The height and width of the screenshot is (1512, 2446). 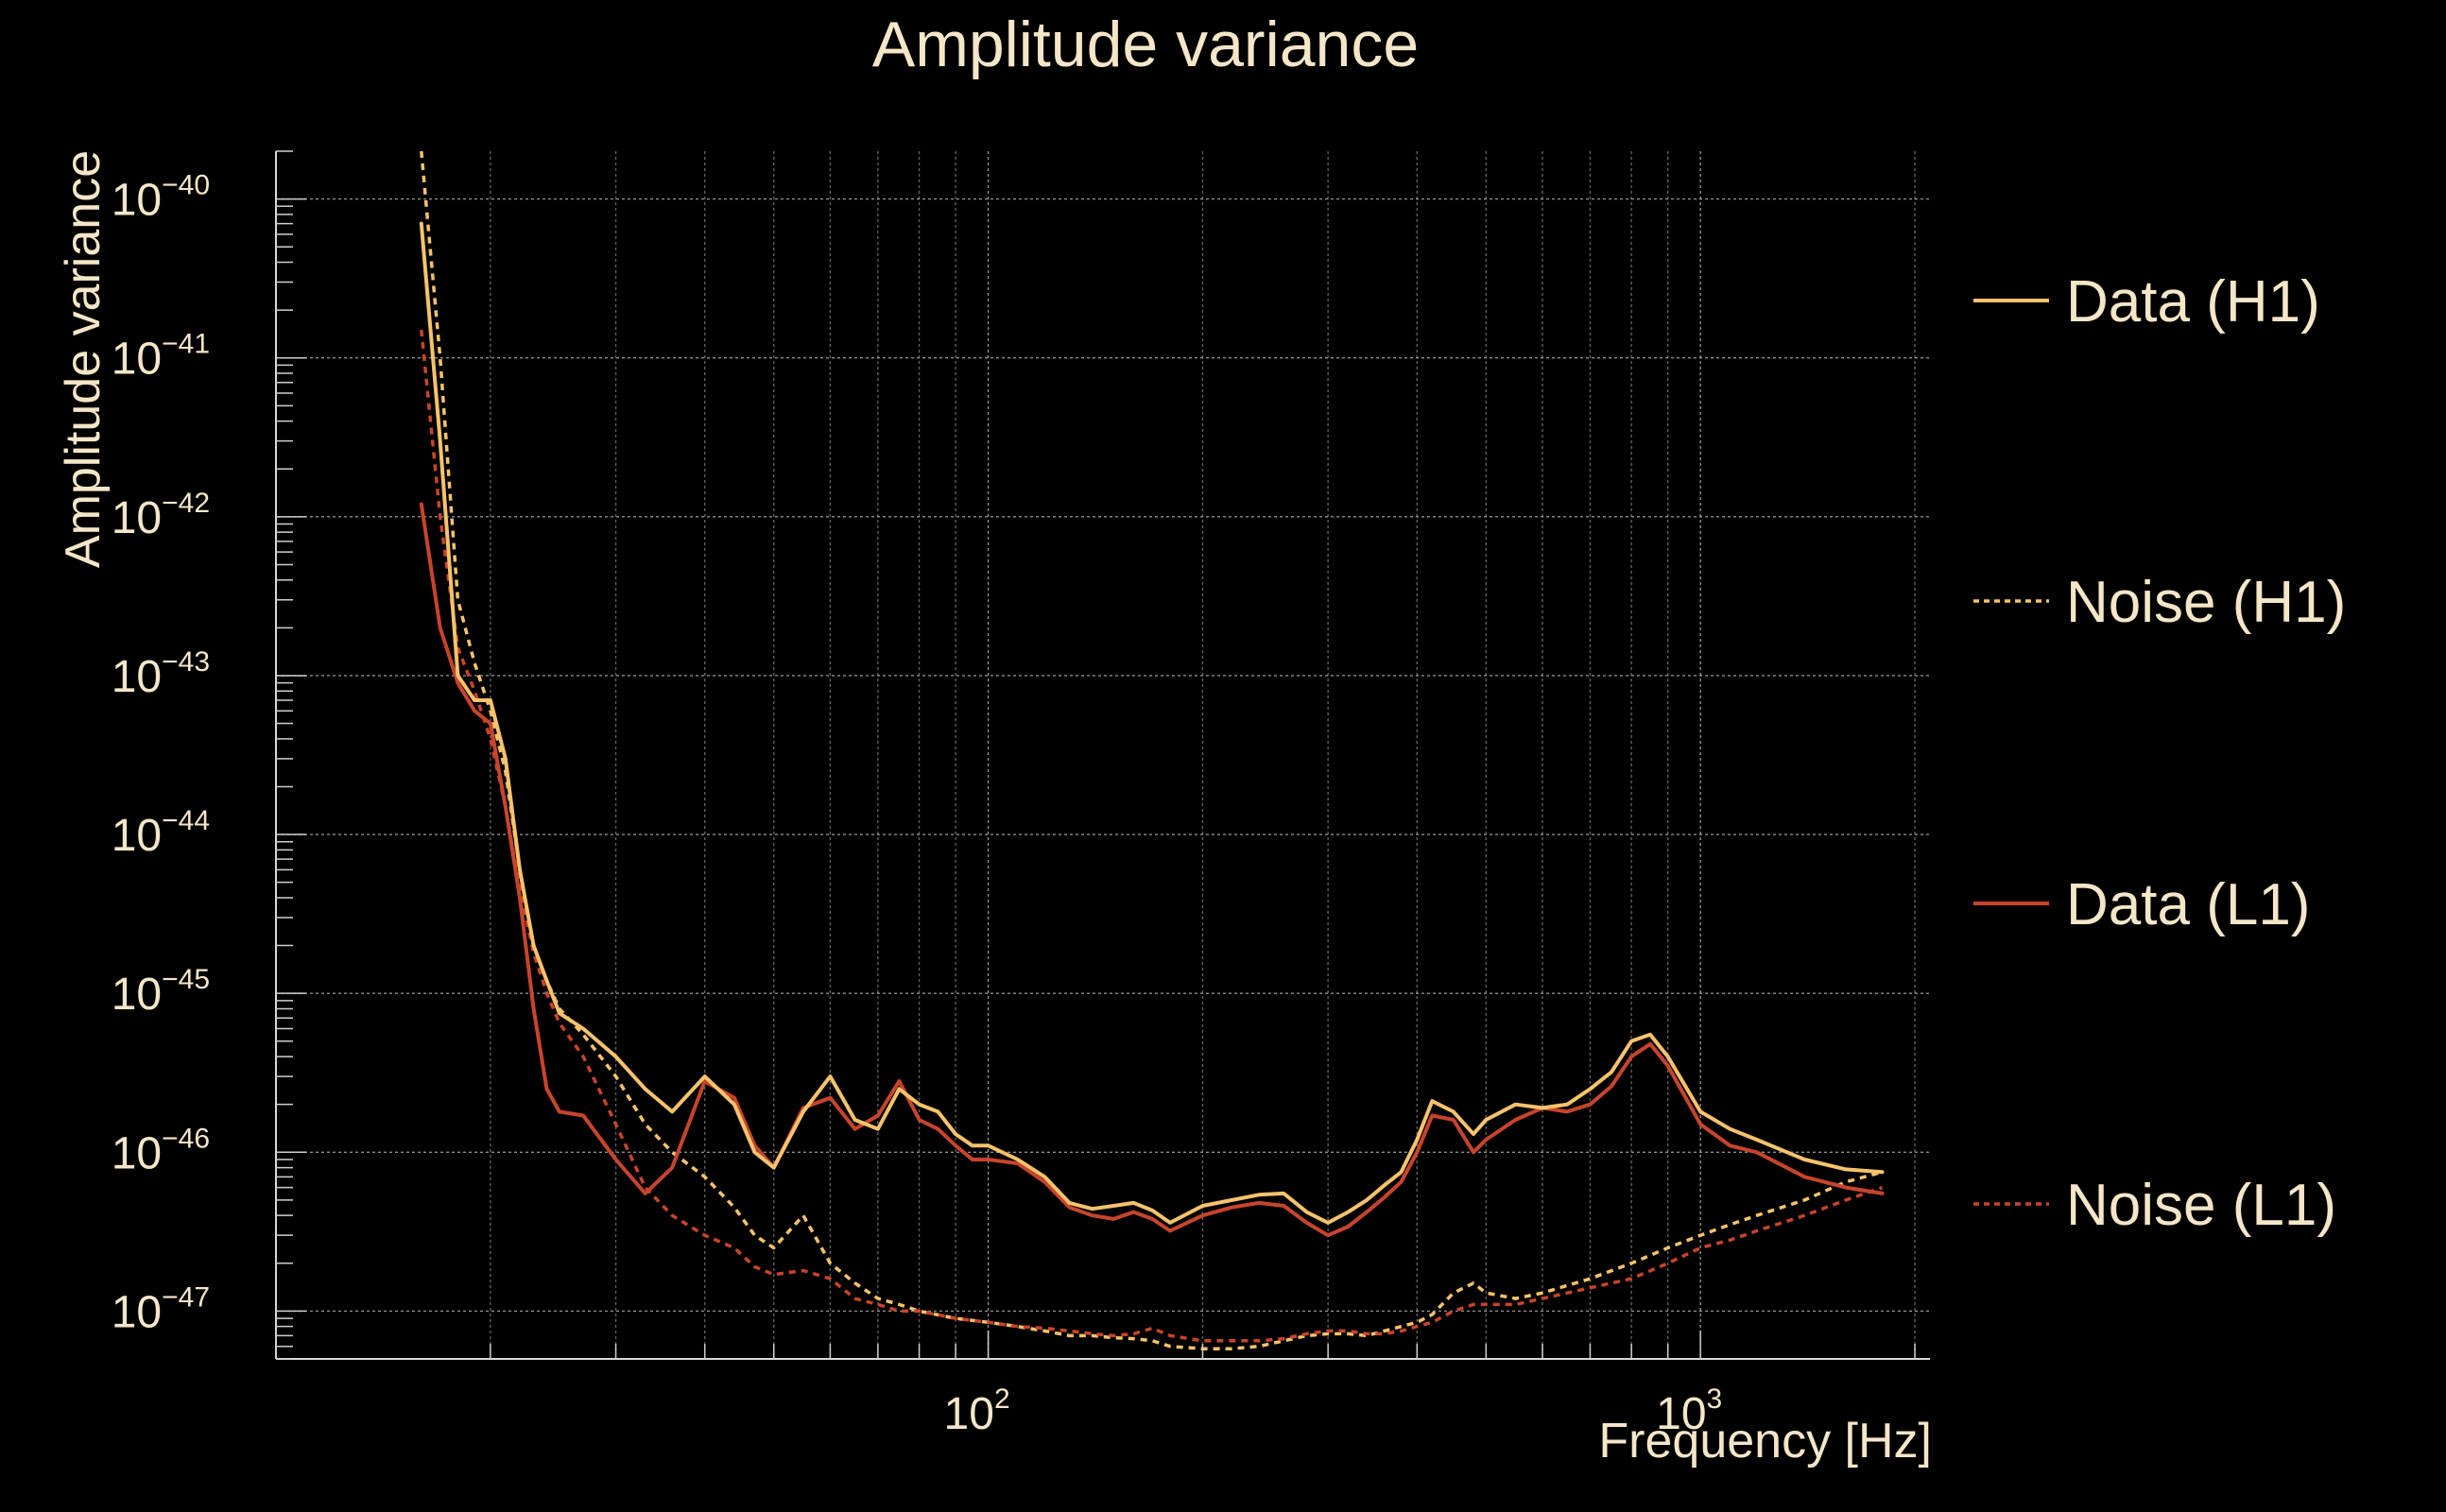 I want to click on legend-label: Noise (H1), so click(x=2206, y=602).